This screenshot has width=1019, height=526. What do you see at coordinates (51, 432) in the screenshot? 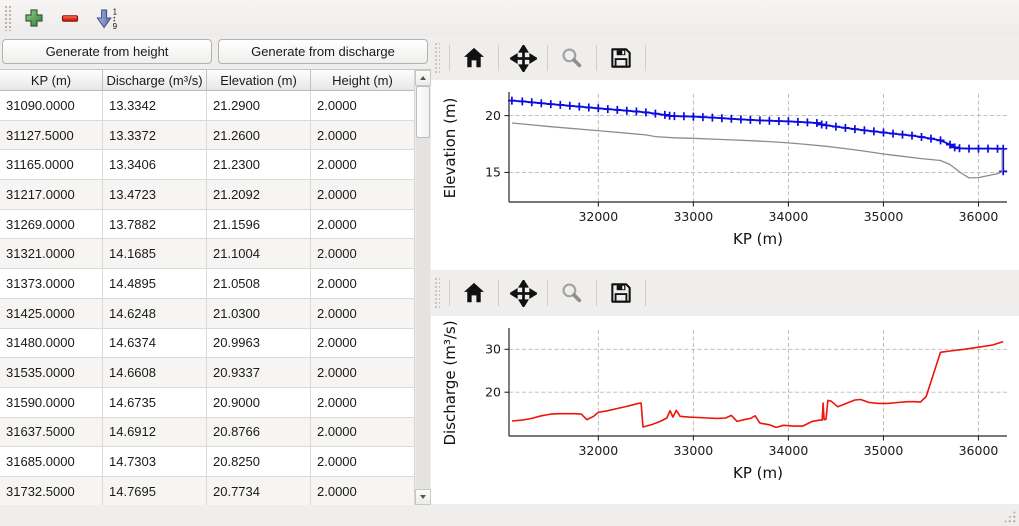
I see `table-cell: 31637.5000` at bounding box center [51, 432].